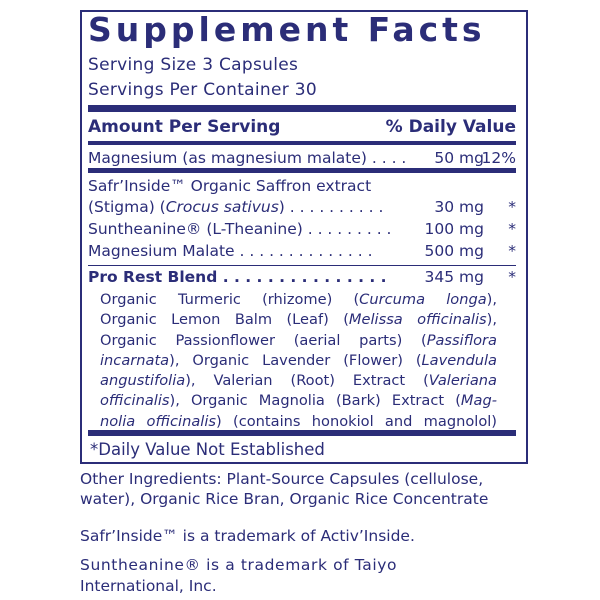  I want to click on divider-thin, so click(302, 265).